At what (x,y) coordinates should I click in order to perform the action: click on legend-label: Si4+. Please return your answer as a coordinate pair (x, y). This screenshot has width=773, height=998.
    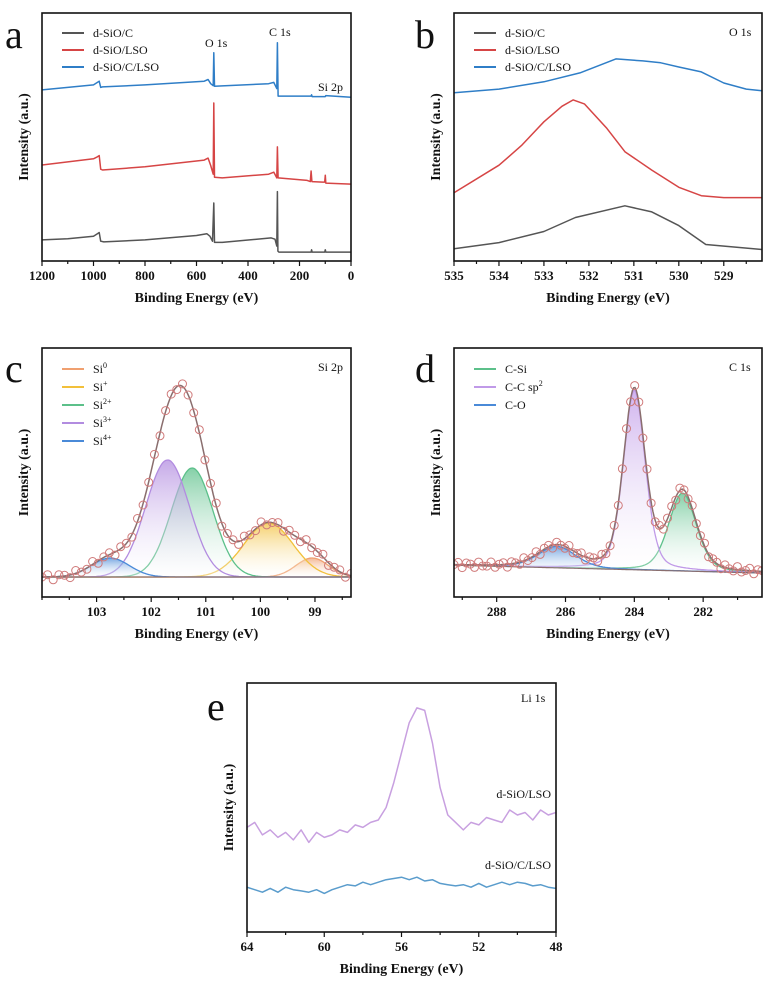
    Looking at the image, I should click on (102, 440).